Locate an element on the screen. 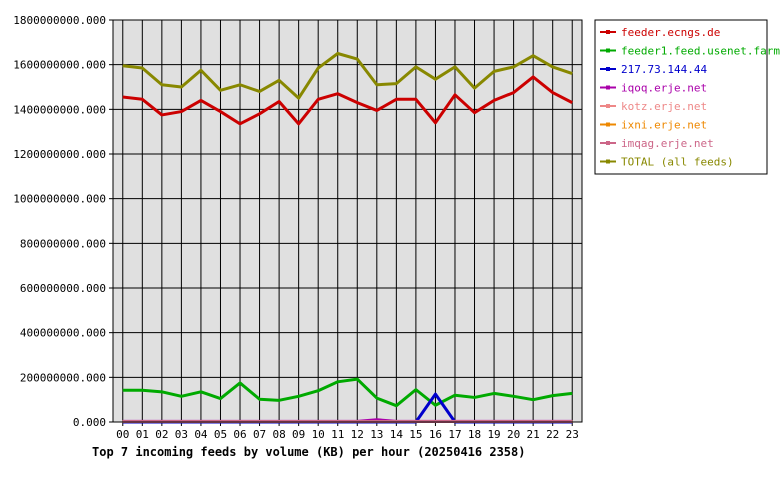 Image resolution: width=780 pixels, height=480 pixels. x-tick-label: 15 is located at coordinates (415, 434).